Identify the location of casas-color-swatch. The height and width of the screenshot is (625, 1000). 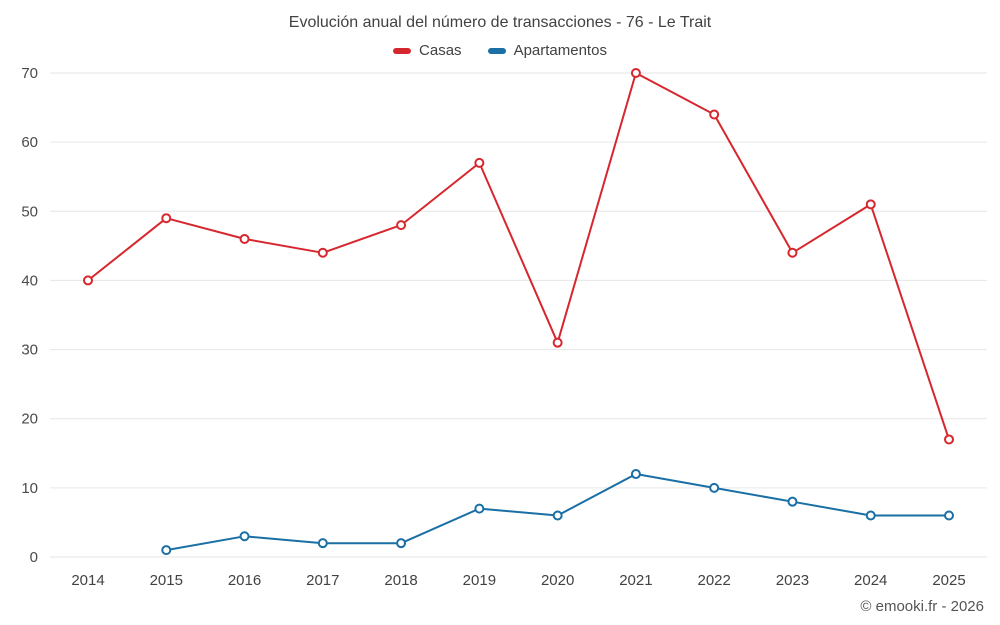
(402, 50).